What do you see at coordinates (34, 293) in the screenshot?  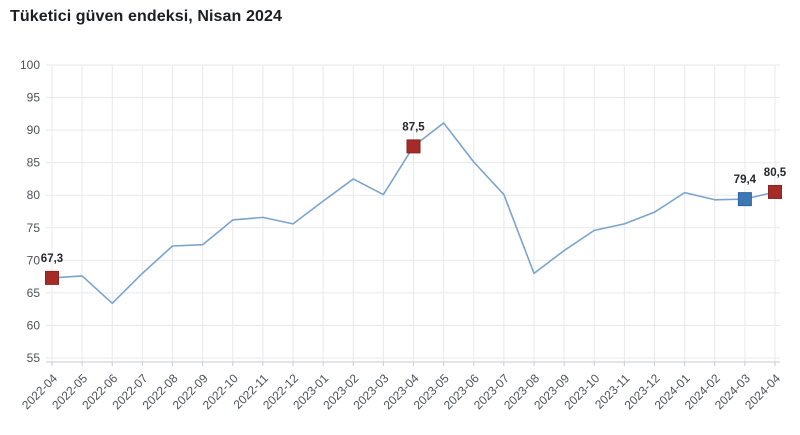 I see `y-tick-label: 65` at bounding box center [34, 293].